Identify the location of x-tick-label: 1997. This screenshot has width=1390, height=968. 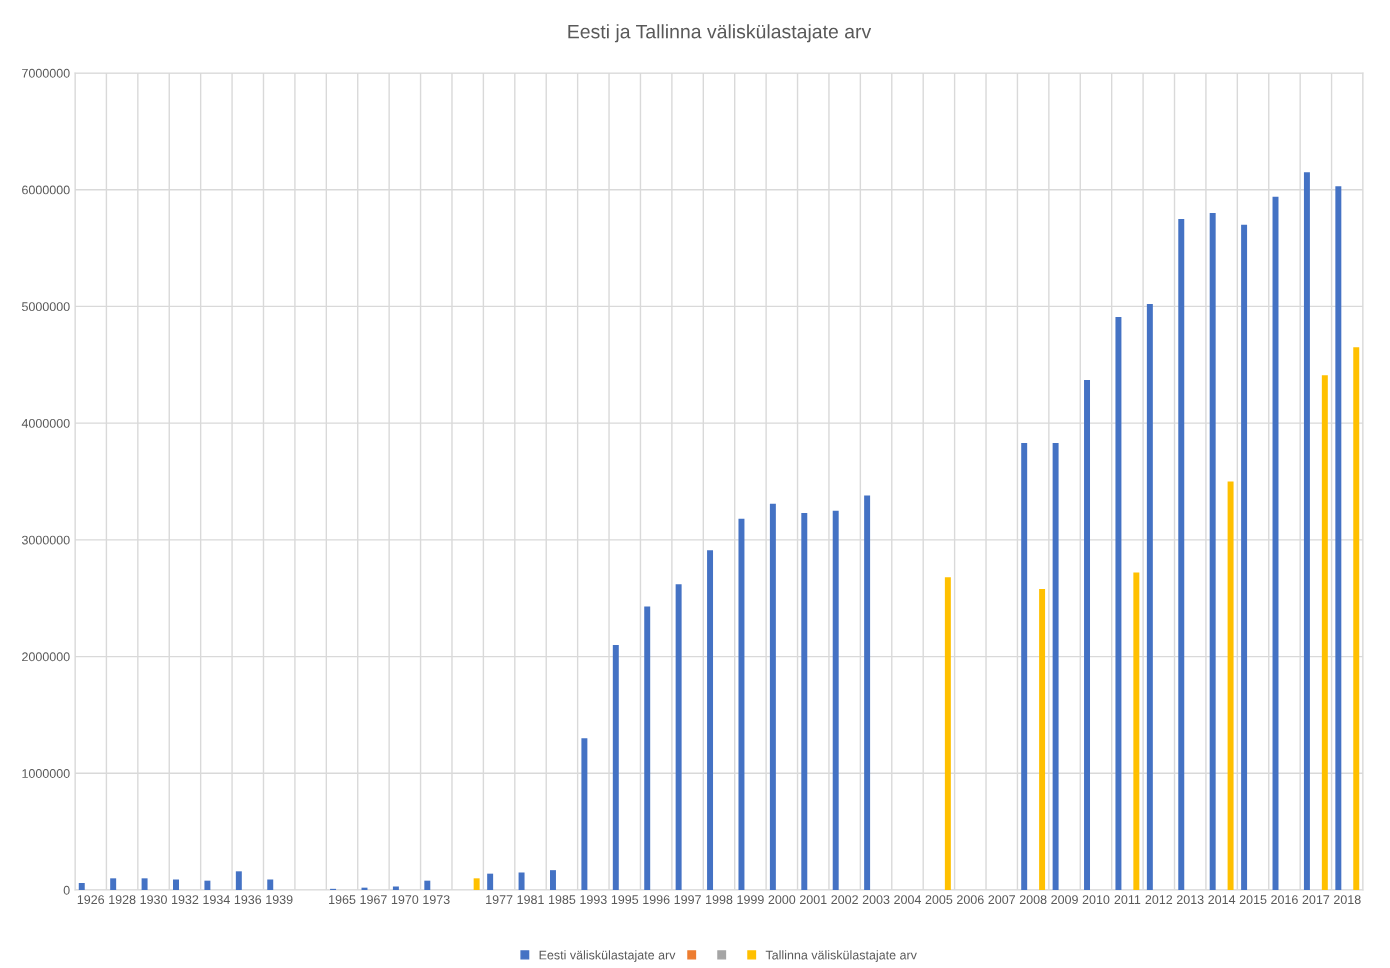
(687, 900).